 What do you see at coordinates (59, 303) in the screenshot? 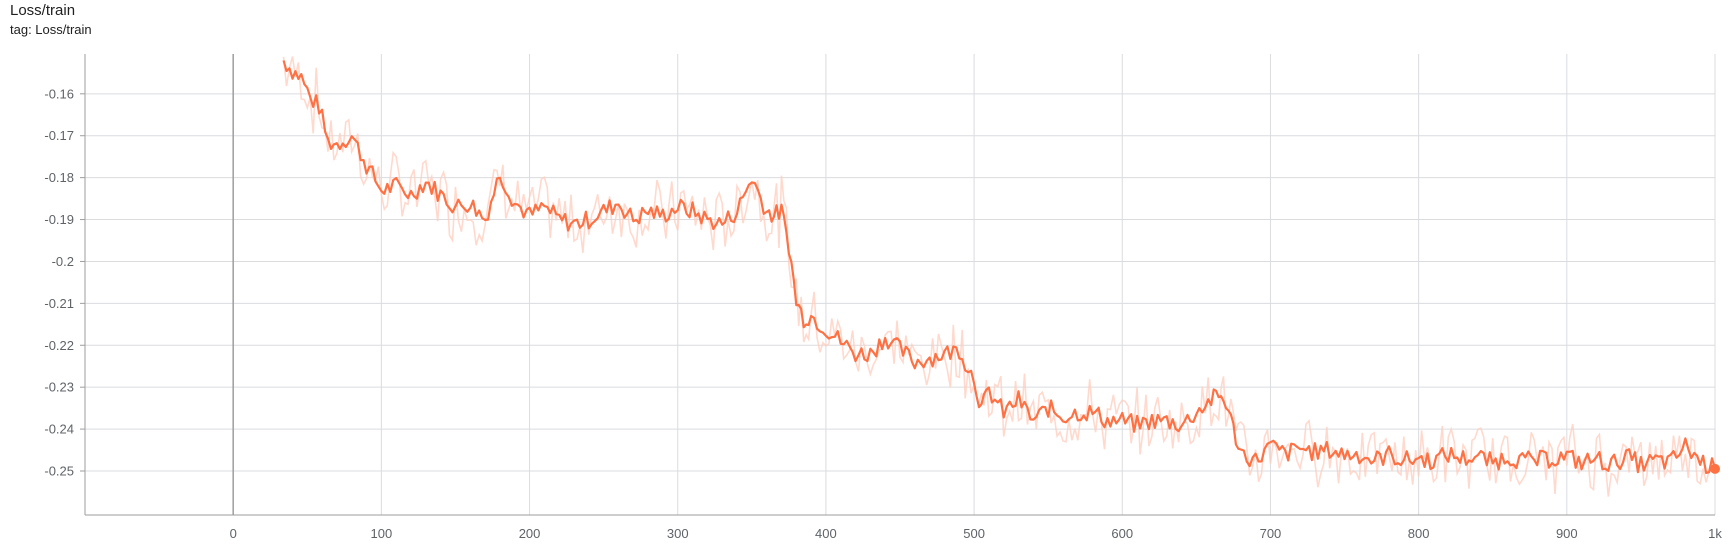
I see `y-tick-label: -0.21` at bounding box center [59, 303].